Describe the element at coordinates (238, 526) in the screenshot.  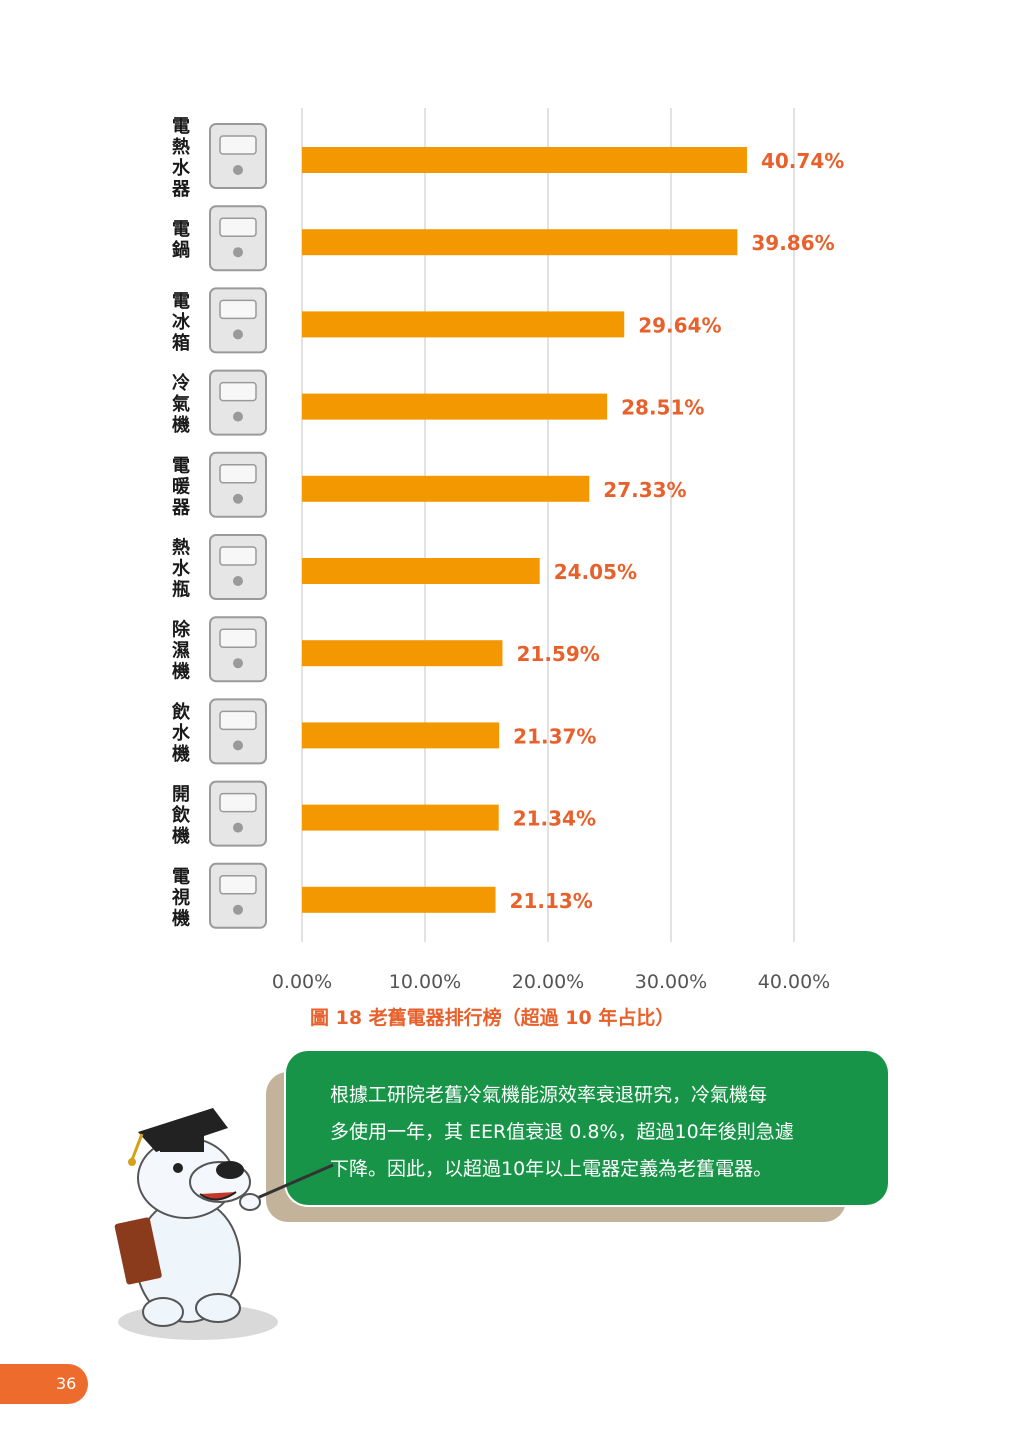
I see `appliance-icons` at that location.